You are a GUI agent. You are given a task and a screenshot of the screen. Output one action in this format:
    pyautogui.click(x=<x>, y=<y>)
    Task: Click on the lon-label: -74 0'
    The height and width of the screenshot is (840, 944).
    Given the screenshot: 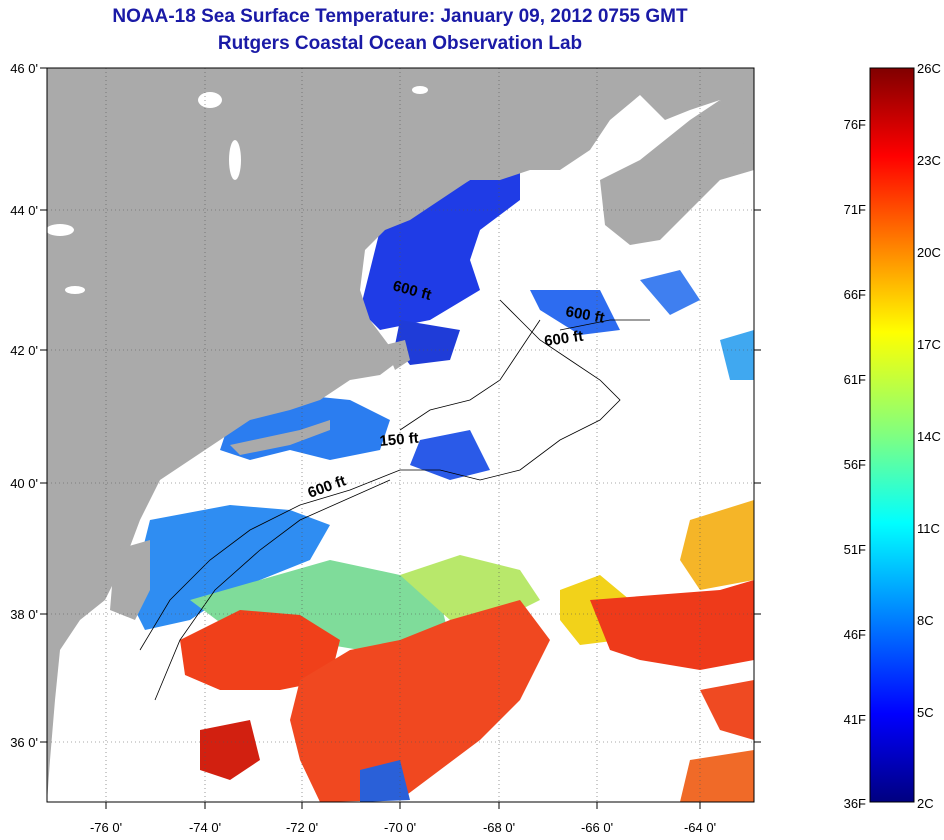 What is the action you would take?
    pyautogui.click(x=205, y=827)
    